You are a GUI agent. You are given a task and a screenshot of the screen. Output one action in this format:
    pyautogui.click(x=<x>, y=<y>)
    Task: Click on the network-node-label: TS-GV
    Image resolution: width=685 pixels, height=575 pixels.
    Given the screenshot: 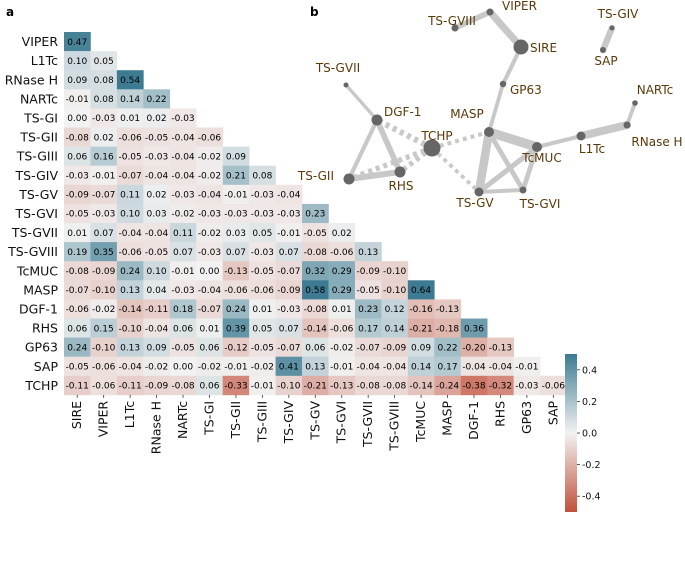 What is the action you would take?
    pyautogui.click(x=474, y=203)
    